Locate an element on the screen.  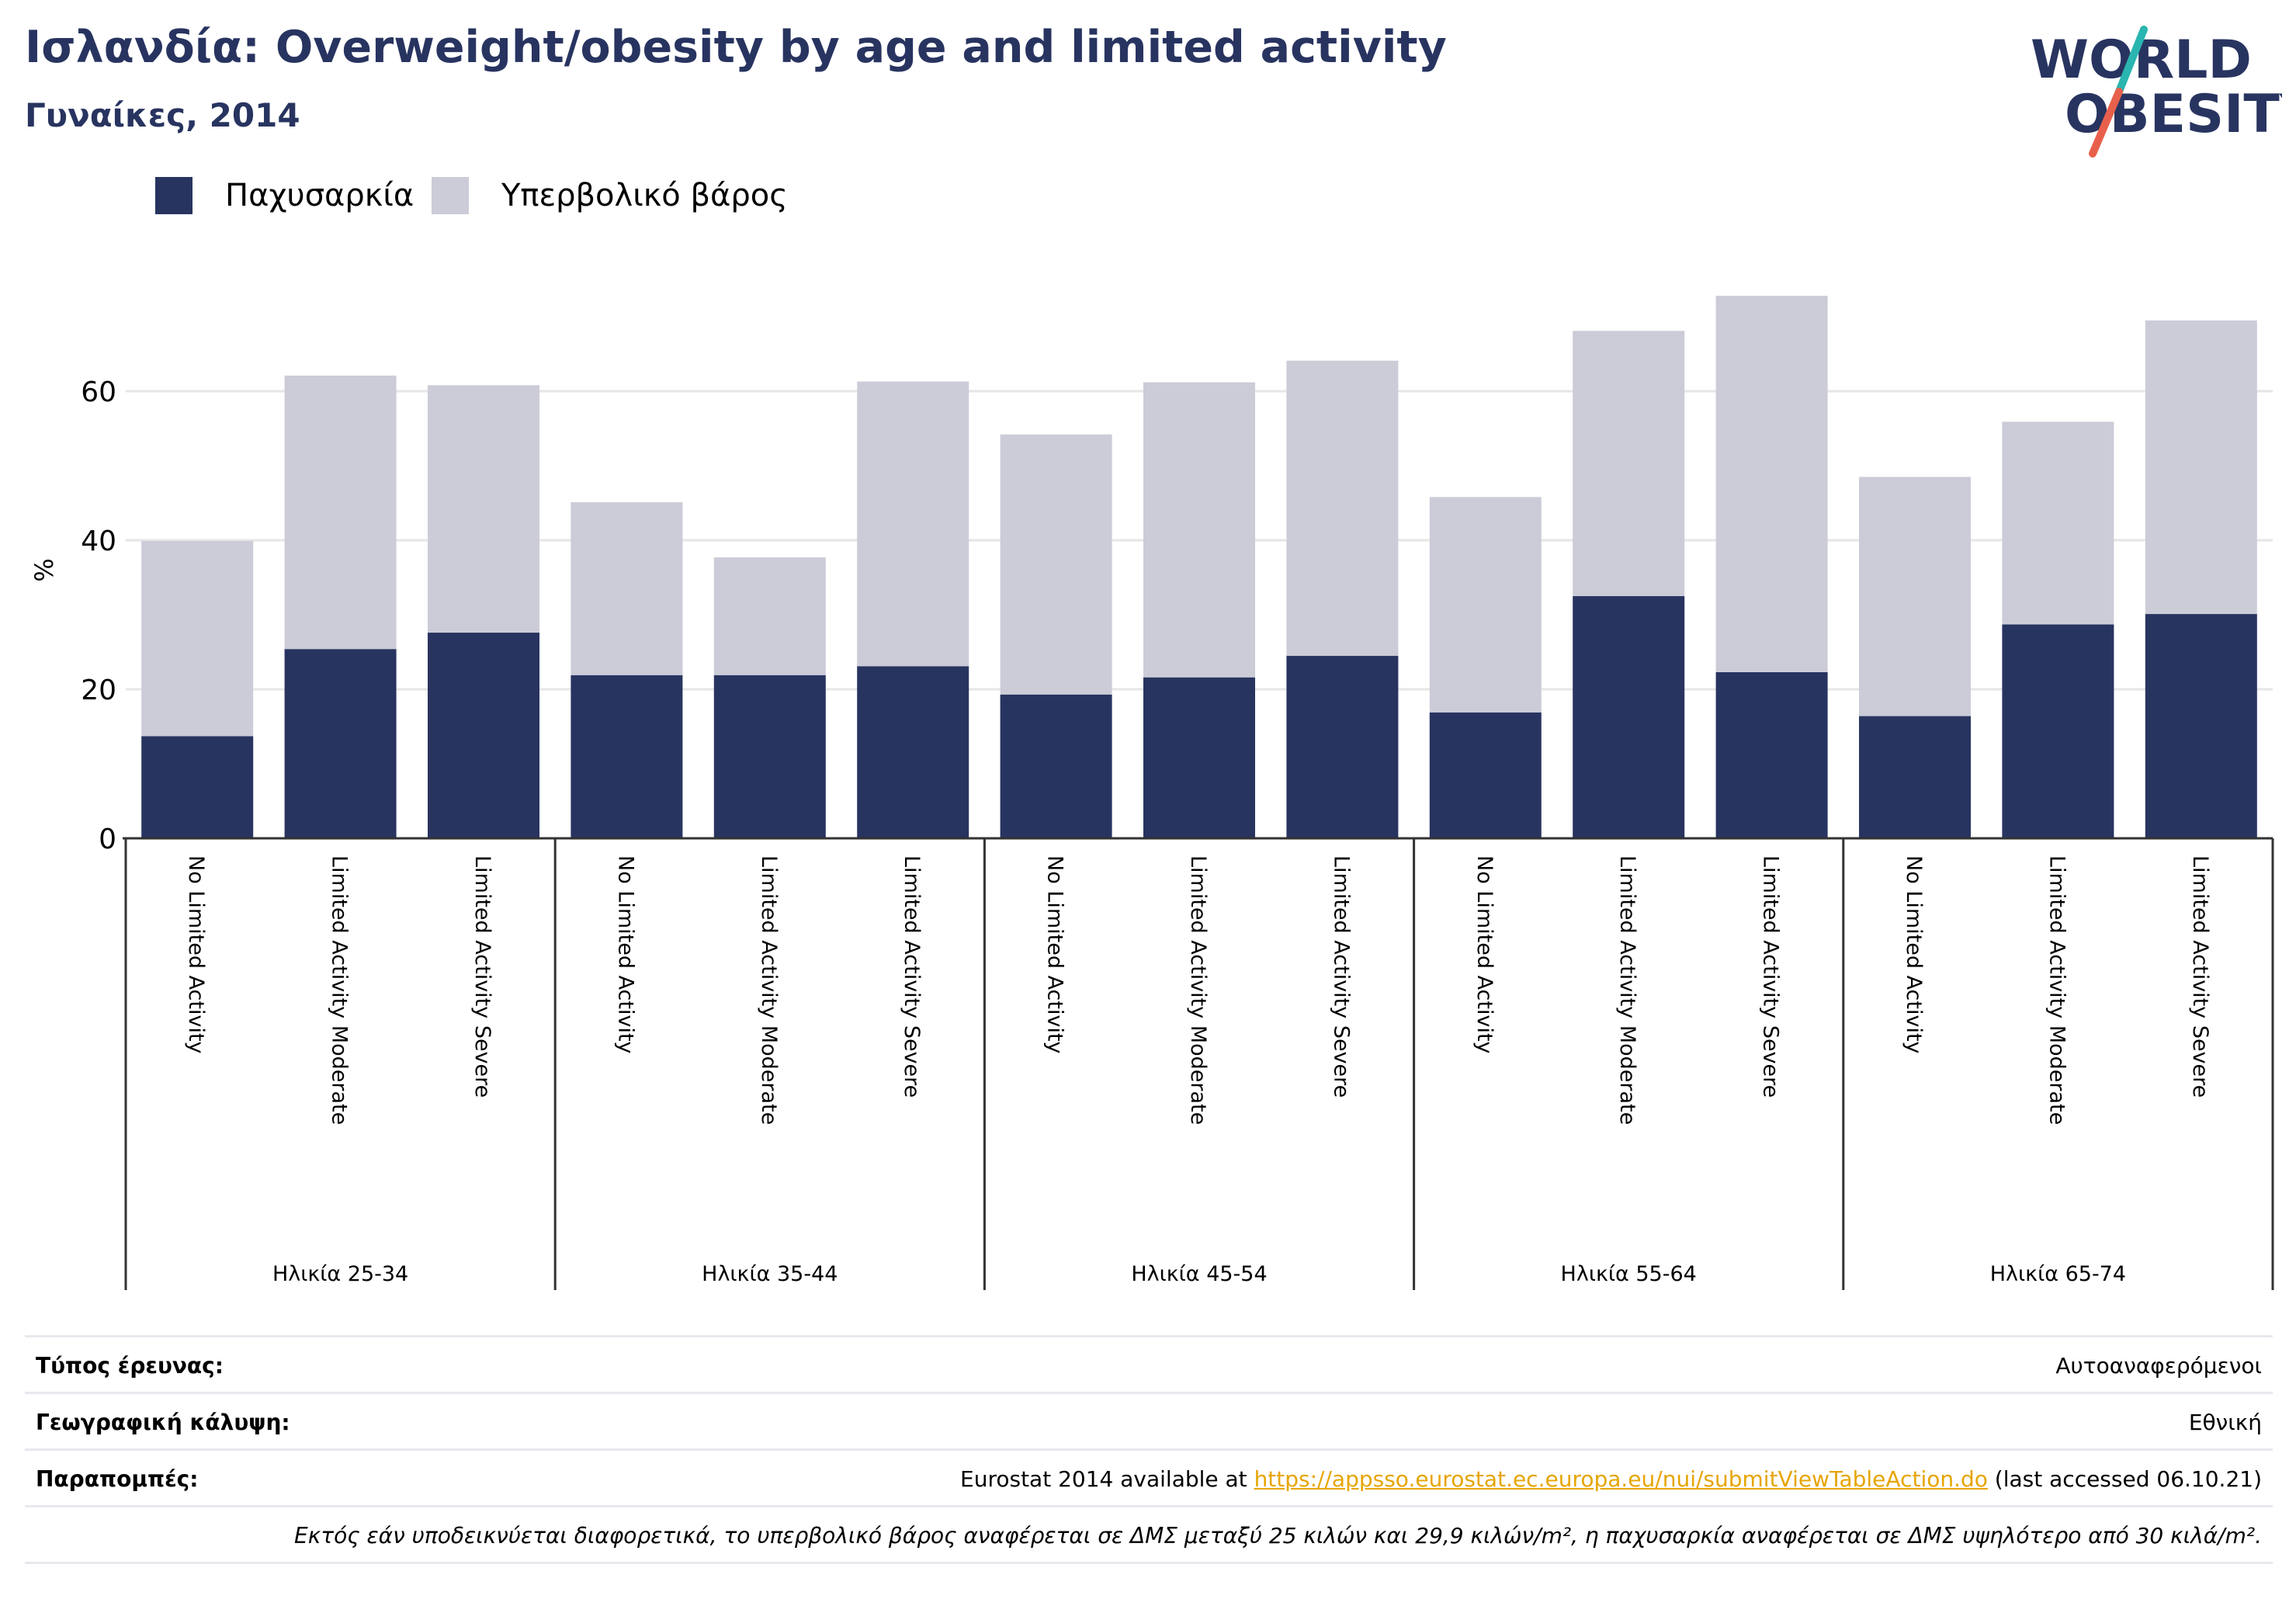
legend-label-overweight: Υπερβολικό βάρος is located at coordinates (644, 195).